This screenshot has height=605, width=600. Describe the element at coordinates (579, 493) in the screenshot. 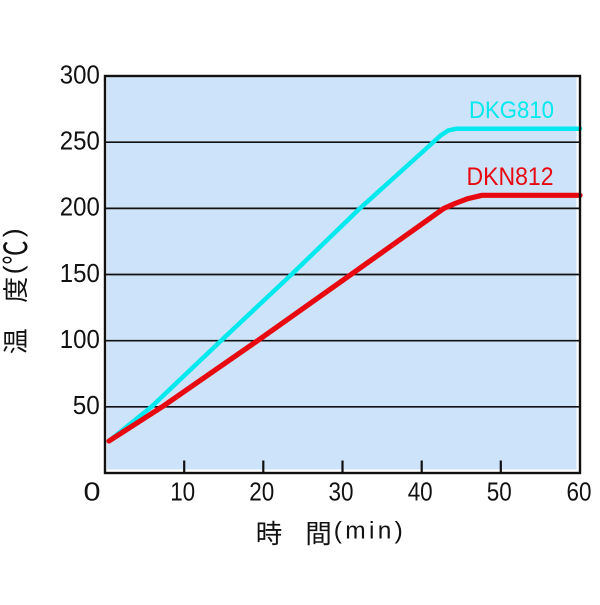

I see `svg-text: 60` at that location.